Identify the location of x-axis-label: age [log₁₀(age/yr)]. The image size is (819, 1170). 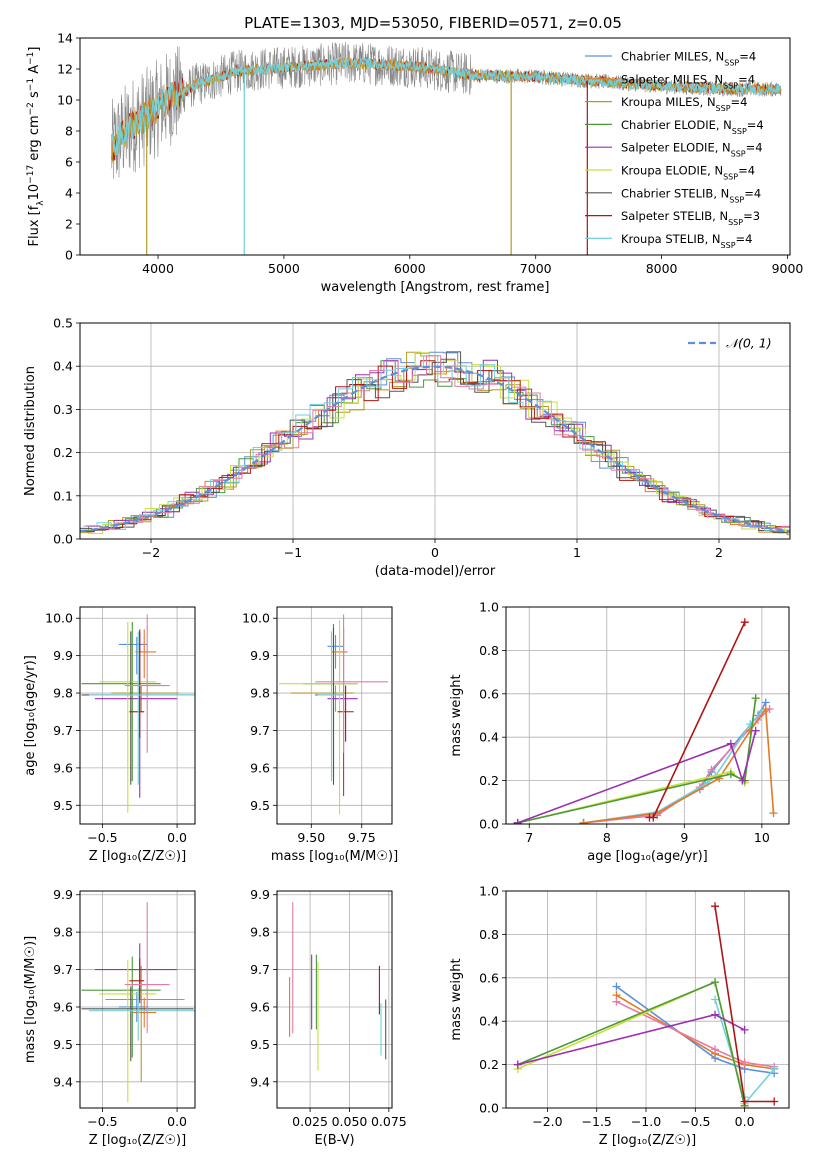
(647, 856).